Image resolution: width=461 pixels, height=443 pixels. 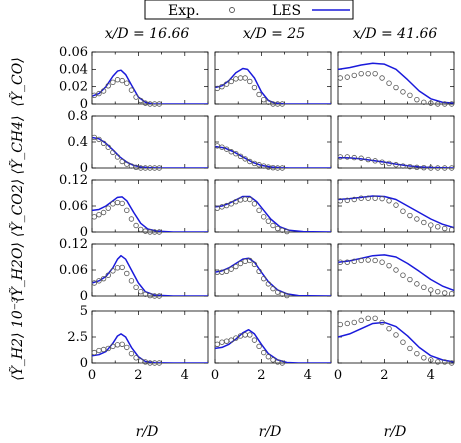 I want to click on y-tick-label: 5, so click(x=84, y=311).